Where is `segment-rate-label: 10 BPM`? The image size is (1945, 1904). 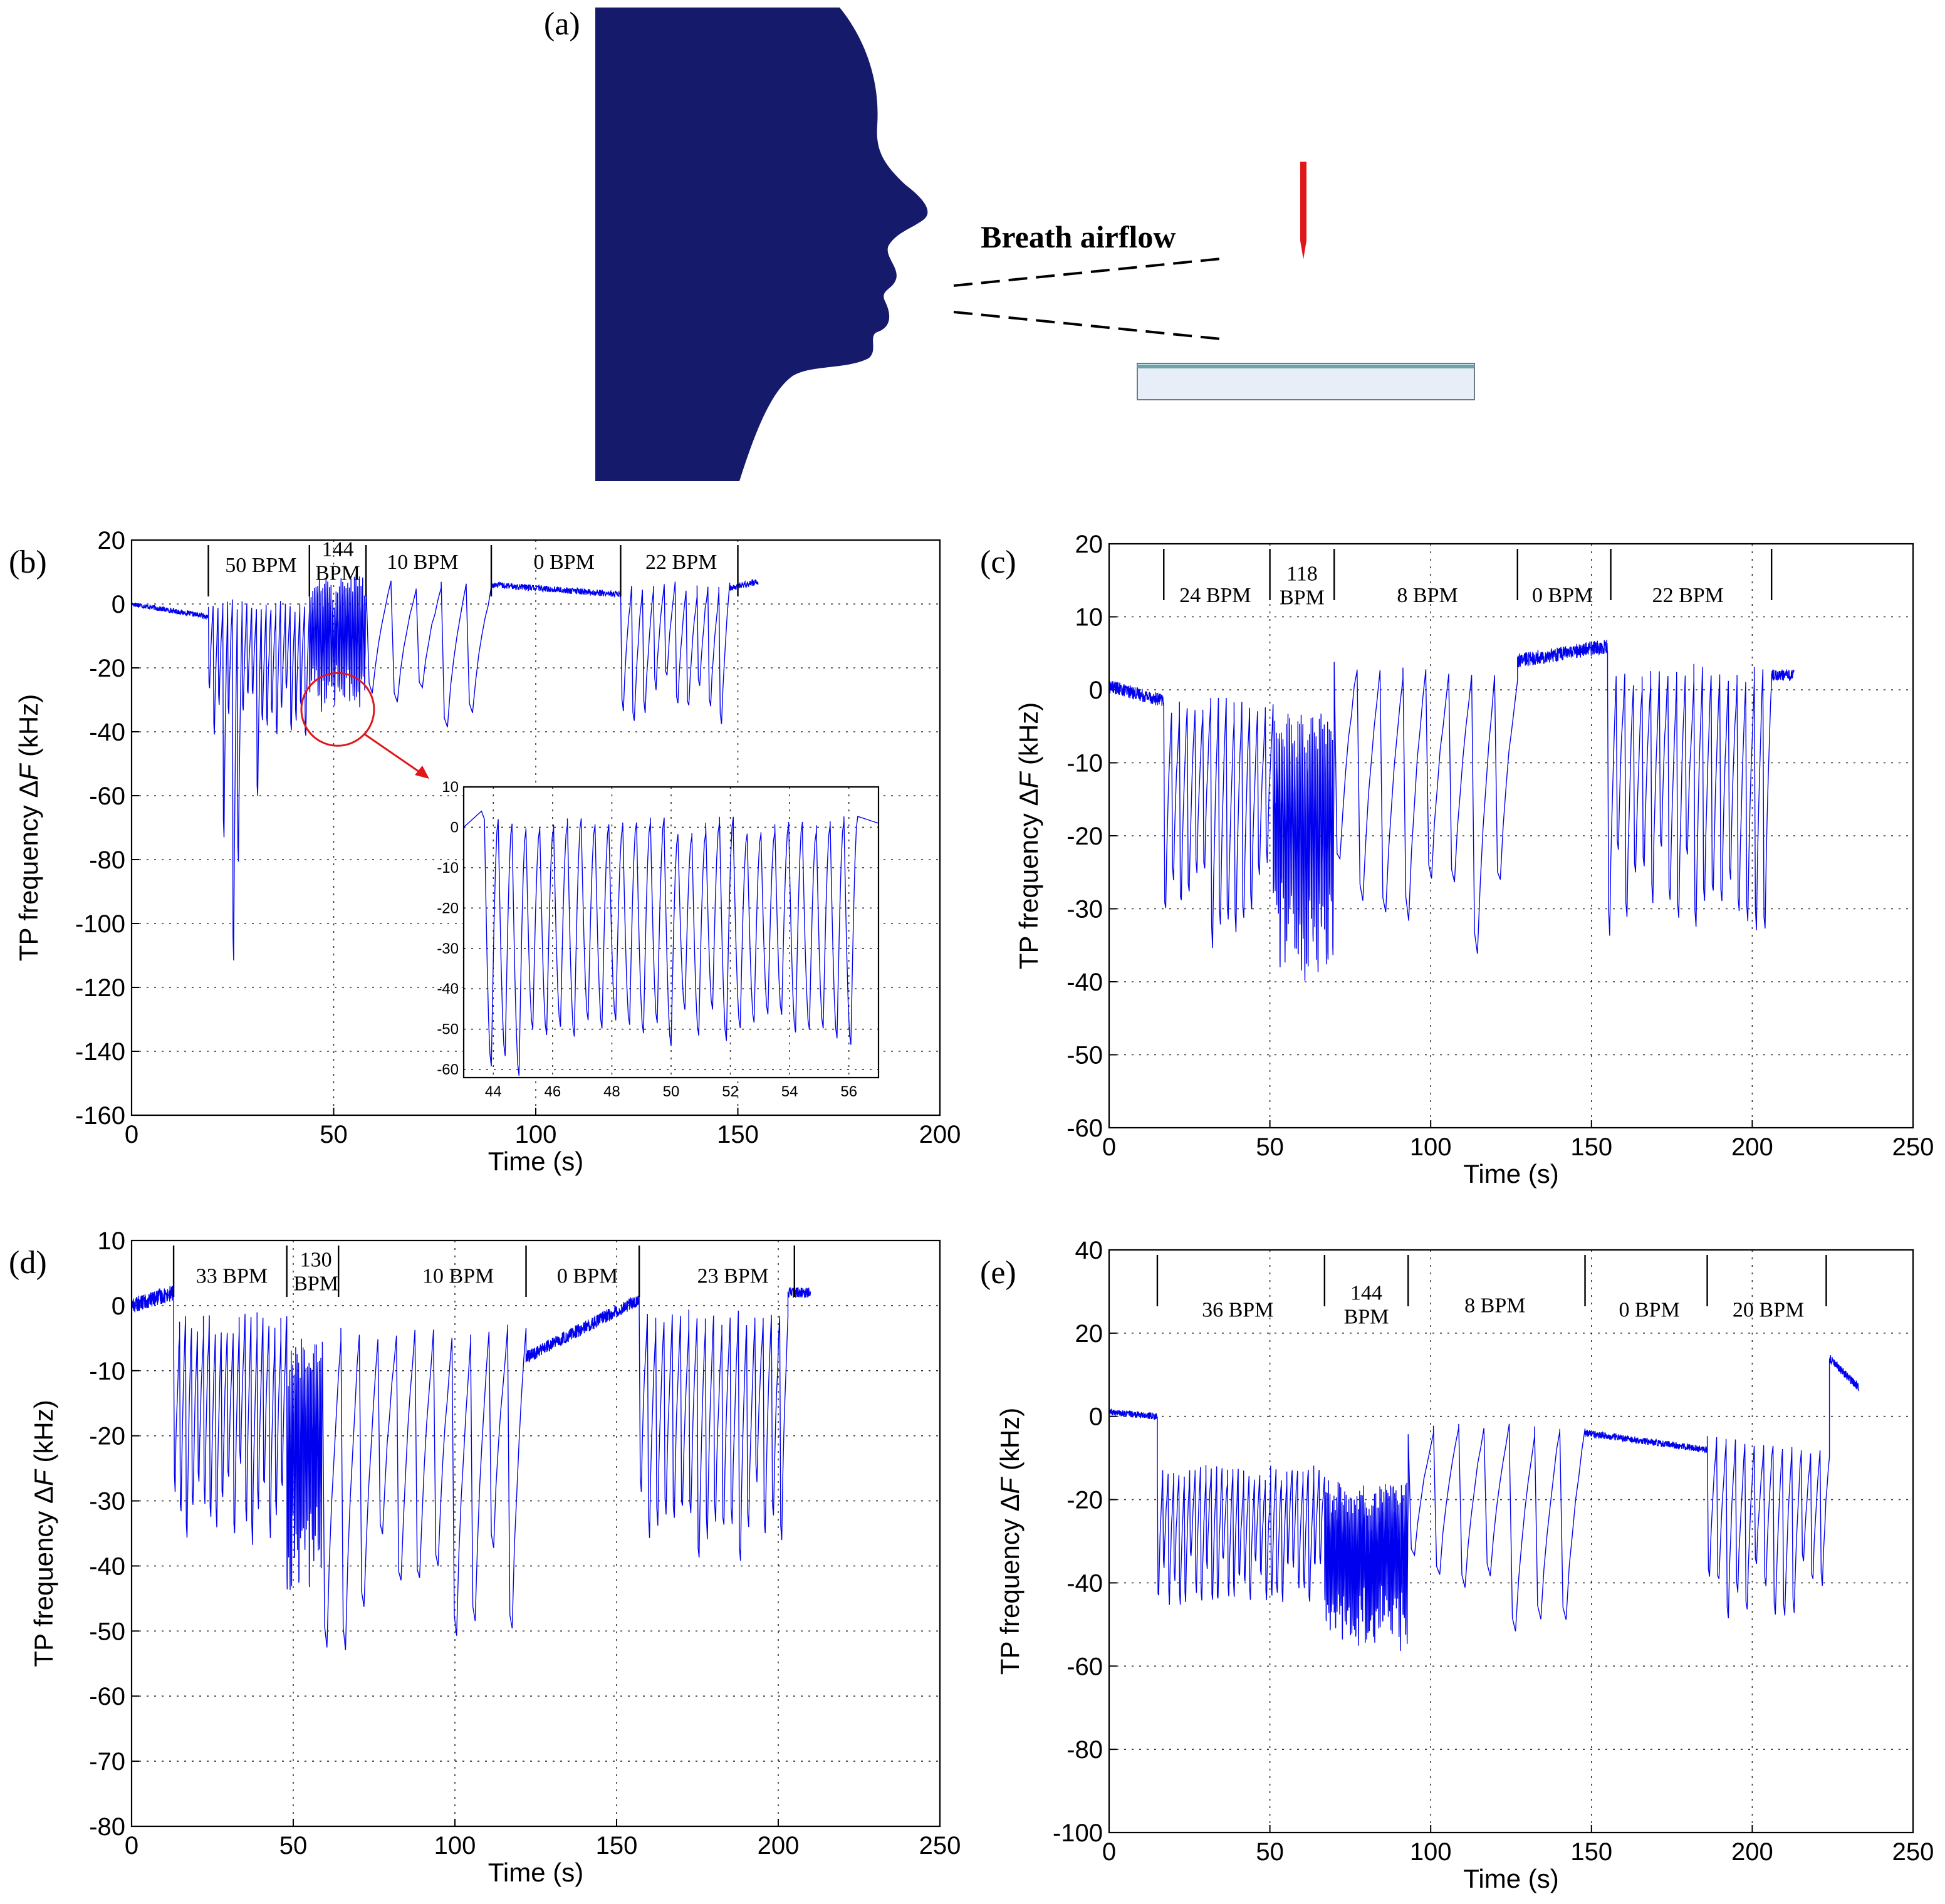 segment-rate-label: 10 BPM is located at coordinates (422, 562).